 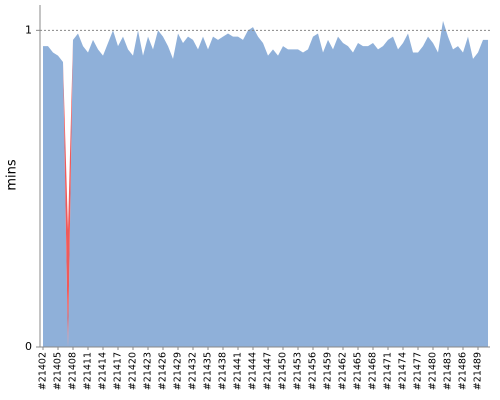 What do you see at coordinates (463, 371) in the screenshot?
I see `x-tick-label: #21486` at bounding box center [463, 371].